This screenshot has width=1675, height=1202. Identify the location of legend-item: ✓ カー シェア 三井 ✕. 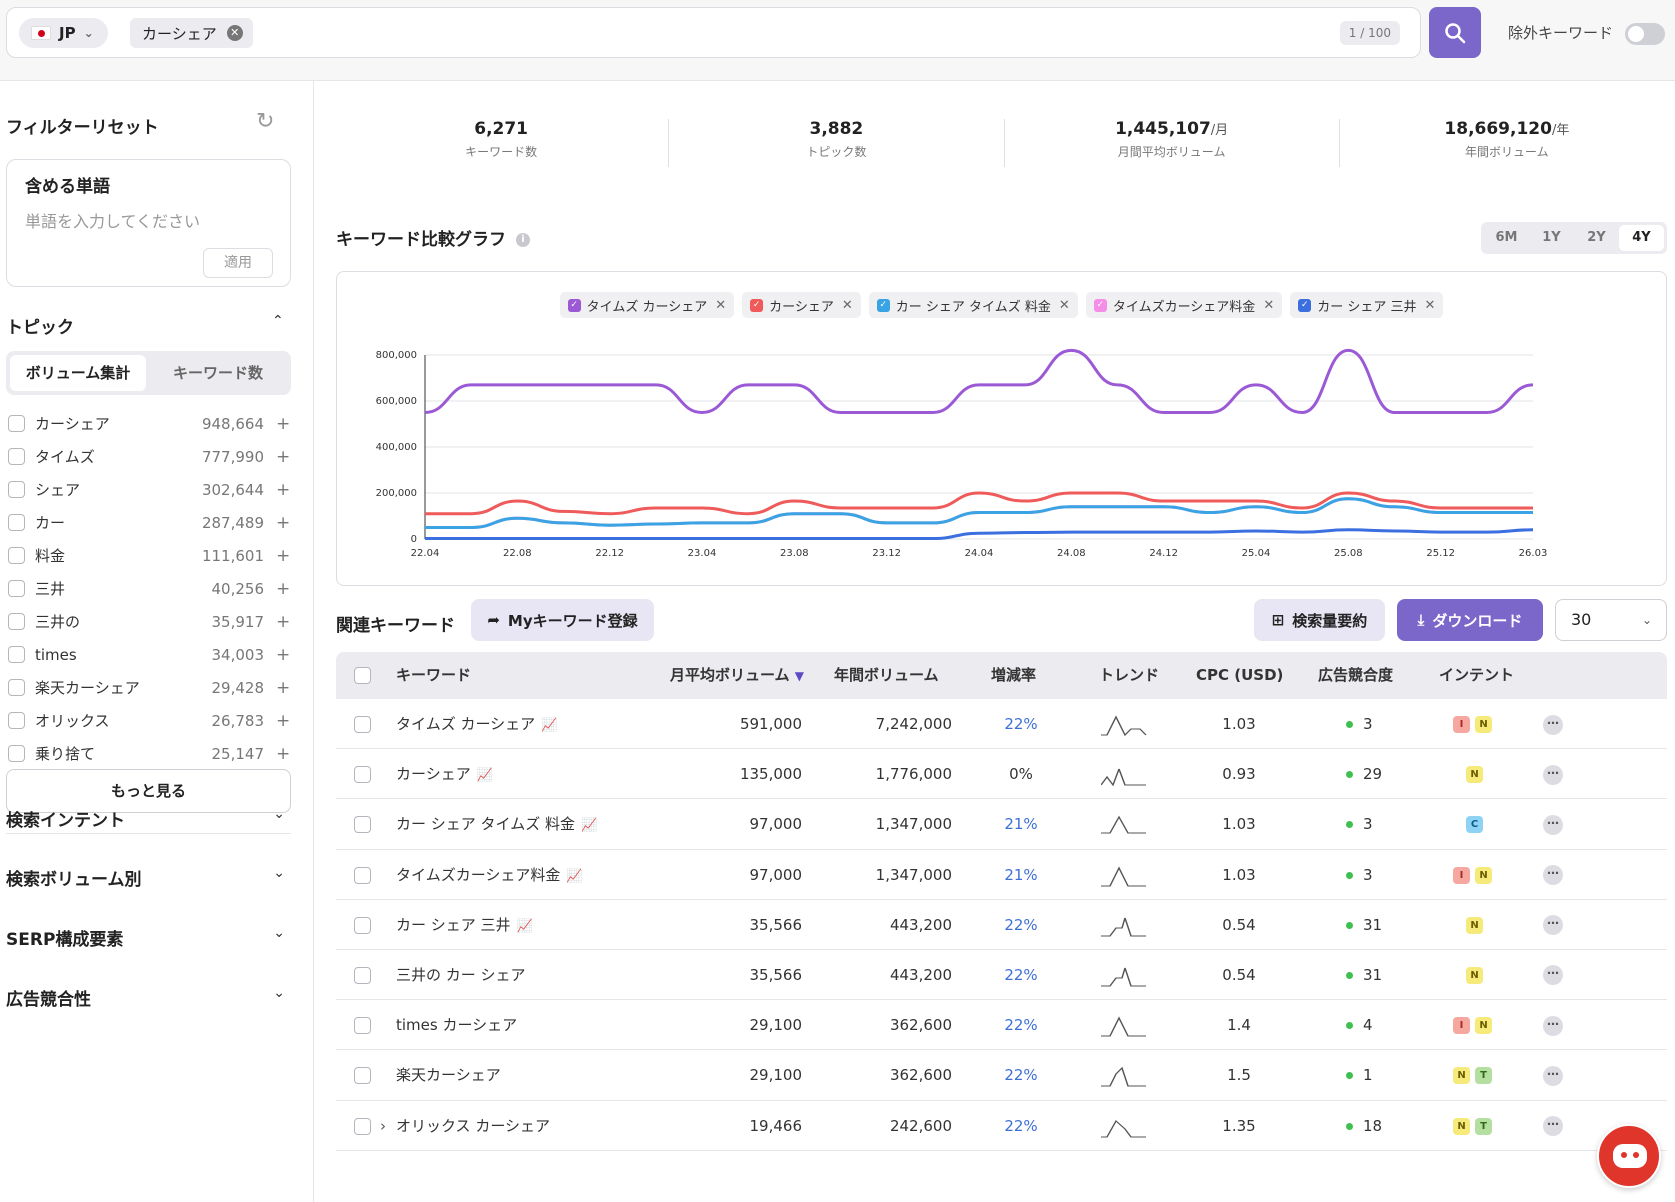
(1367, 305).